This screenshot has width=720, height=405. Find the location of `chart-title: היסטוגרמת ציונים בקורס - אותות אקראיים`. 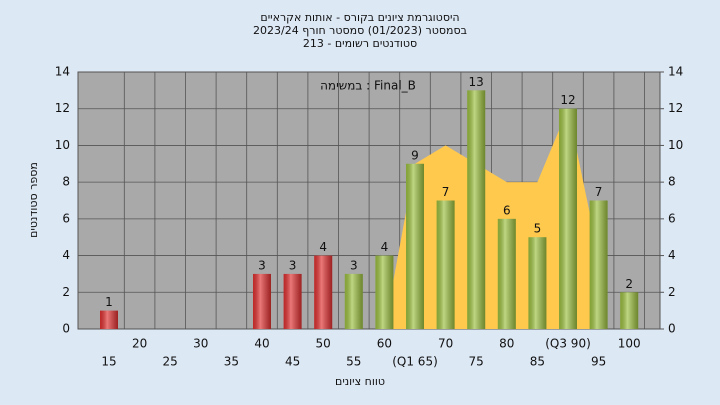

chart-title: היסטוגרמת ציונים בקורס - אותות אקראיים is located at coordinates (359, 17).